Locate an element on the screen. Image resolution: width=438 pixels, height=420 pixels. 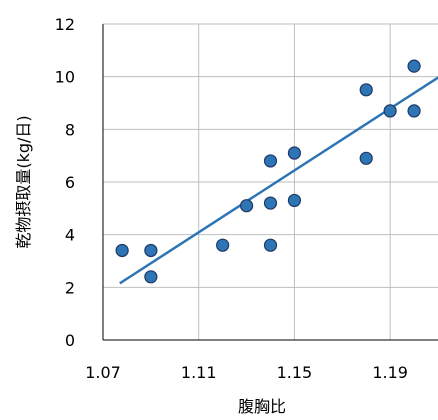
y-tick-label: 2 is located at coordinates (70, 287).